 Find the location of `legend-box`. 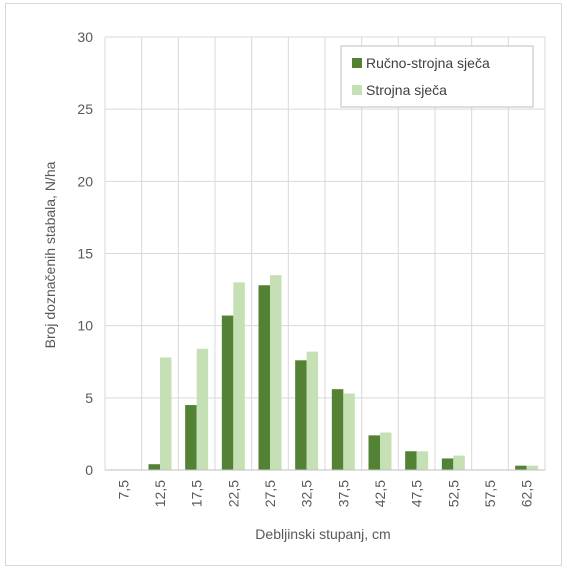

legend-box is located at coordinates (437, 76).